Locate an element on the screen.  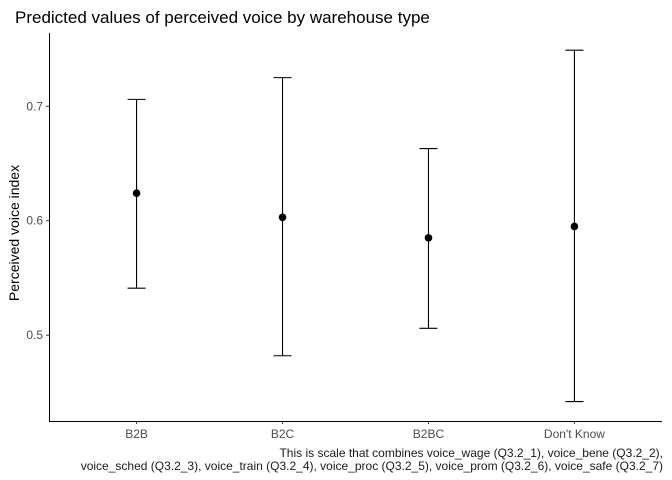
y-axis-title: Perceived voice index is located at coordinates (14, 233).